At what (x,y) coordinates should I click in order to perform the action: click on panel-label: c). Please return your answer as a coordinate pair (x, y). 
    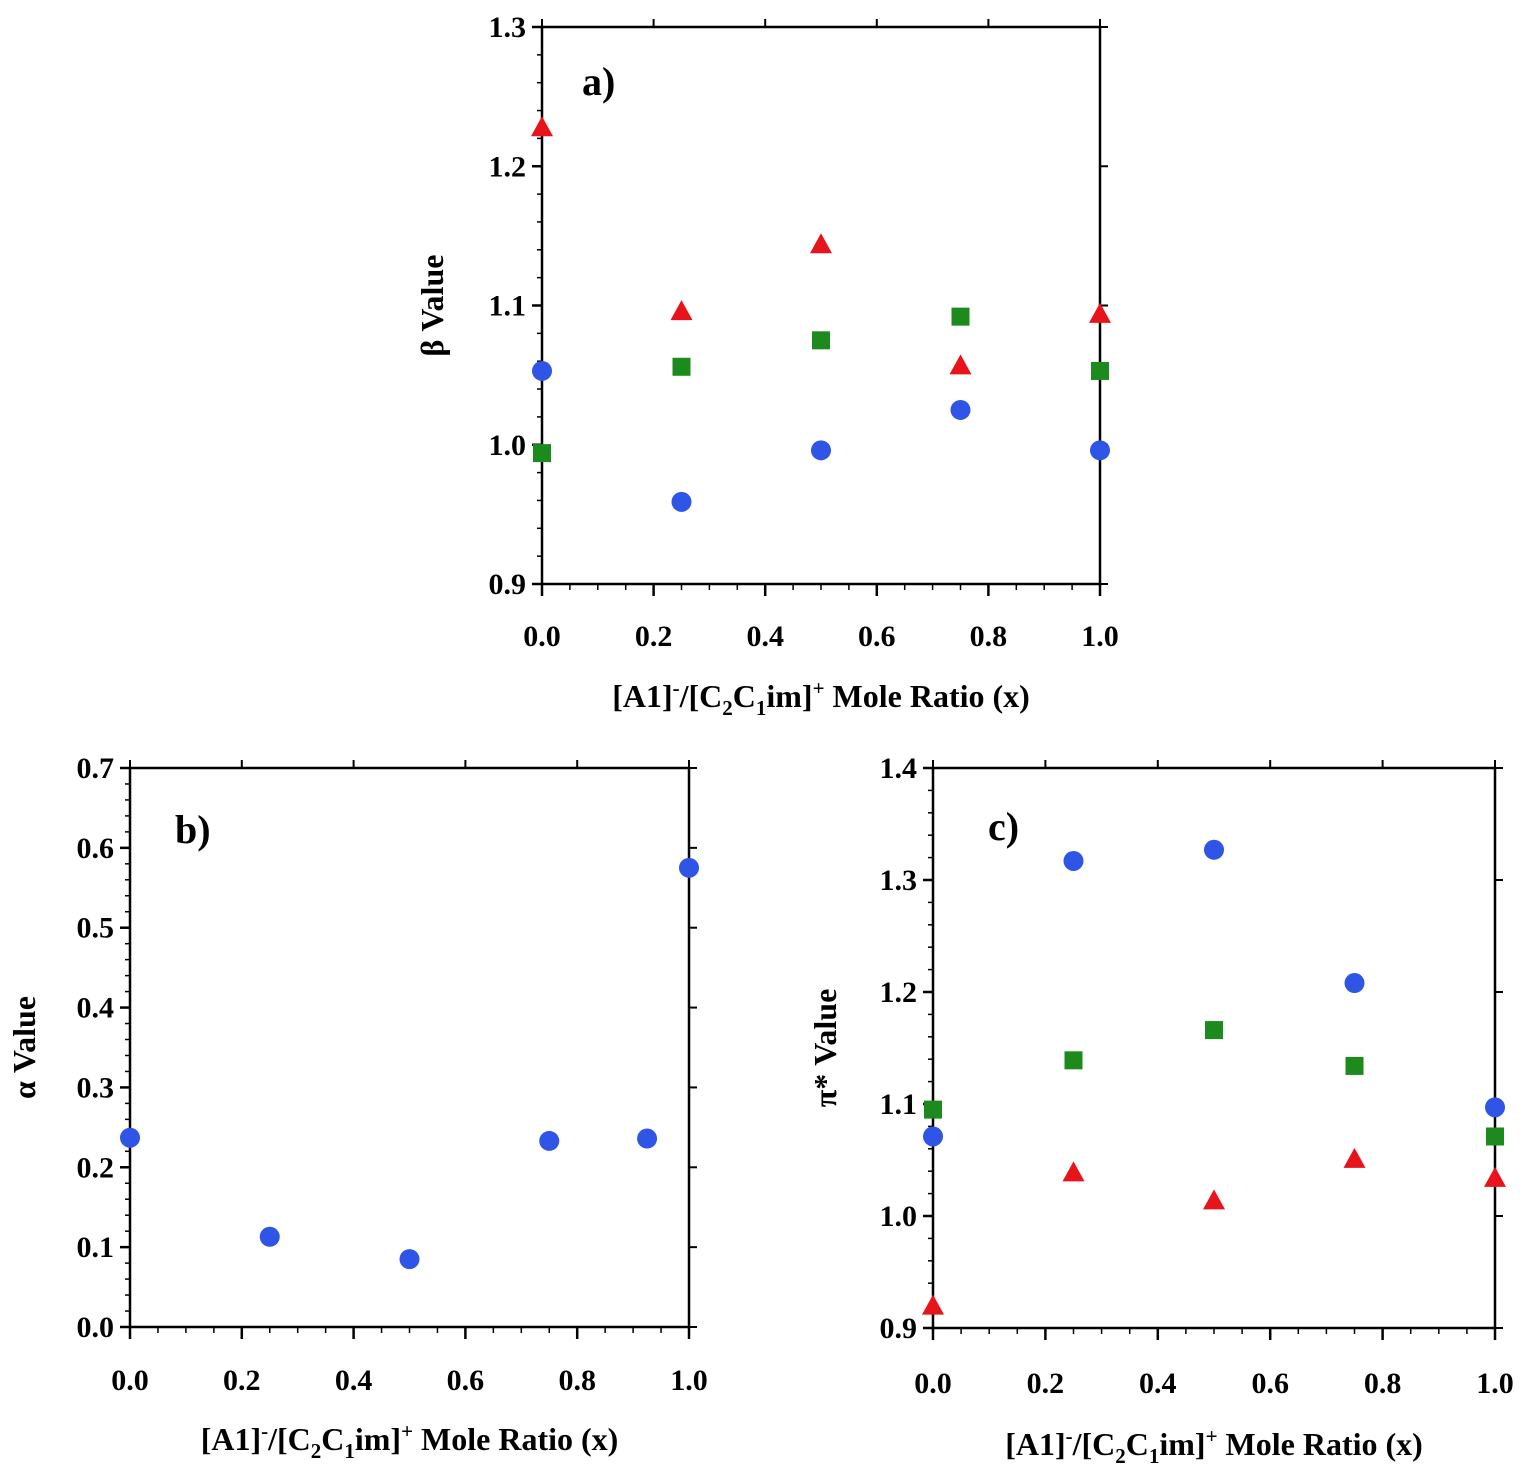
    Looking at the image, I should click on (1003, 826).